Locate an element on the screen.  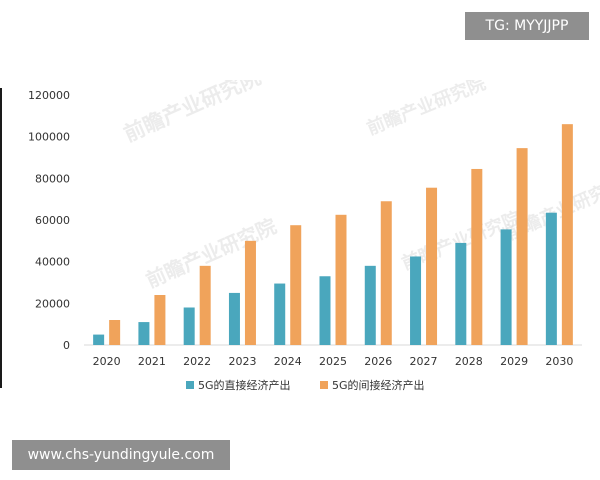
y-tick-label-3: 60000 is located at coordinates (52, 220).